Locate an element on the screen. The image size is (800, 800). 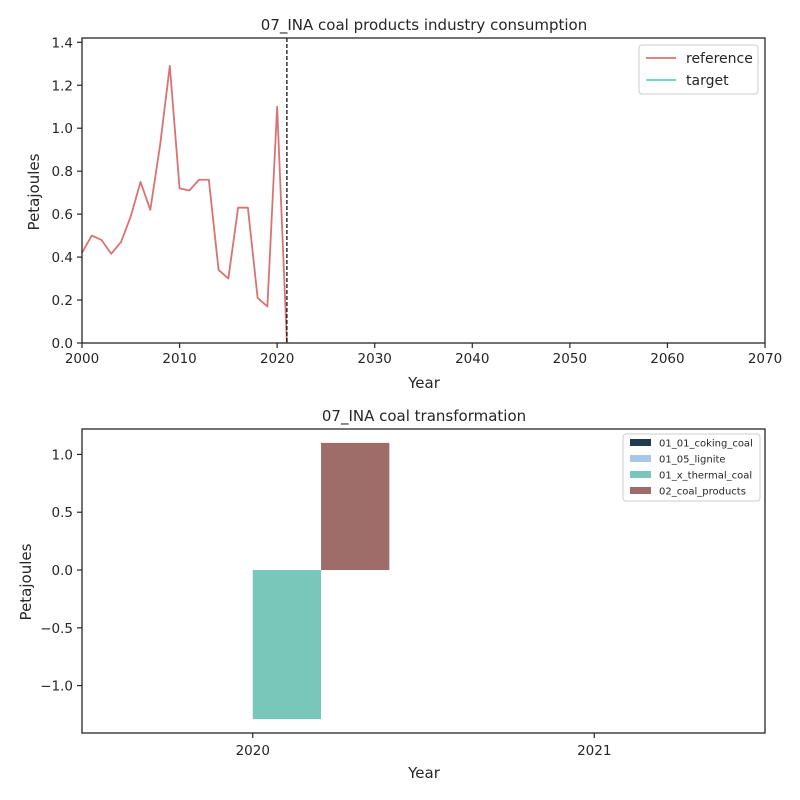
legend-label-02_coal_products: 02_coal_products is located at coordinates (702, 492).